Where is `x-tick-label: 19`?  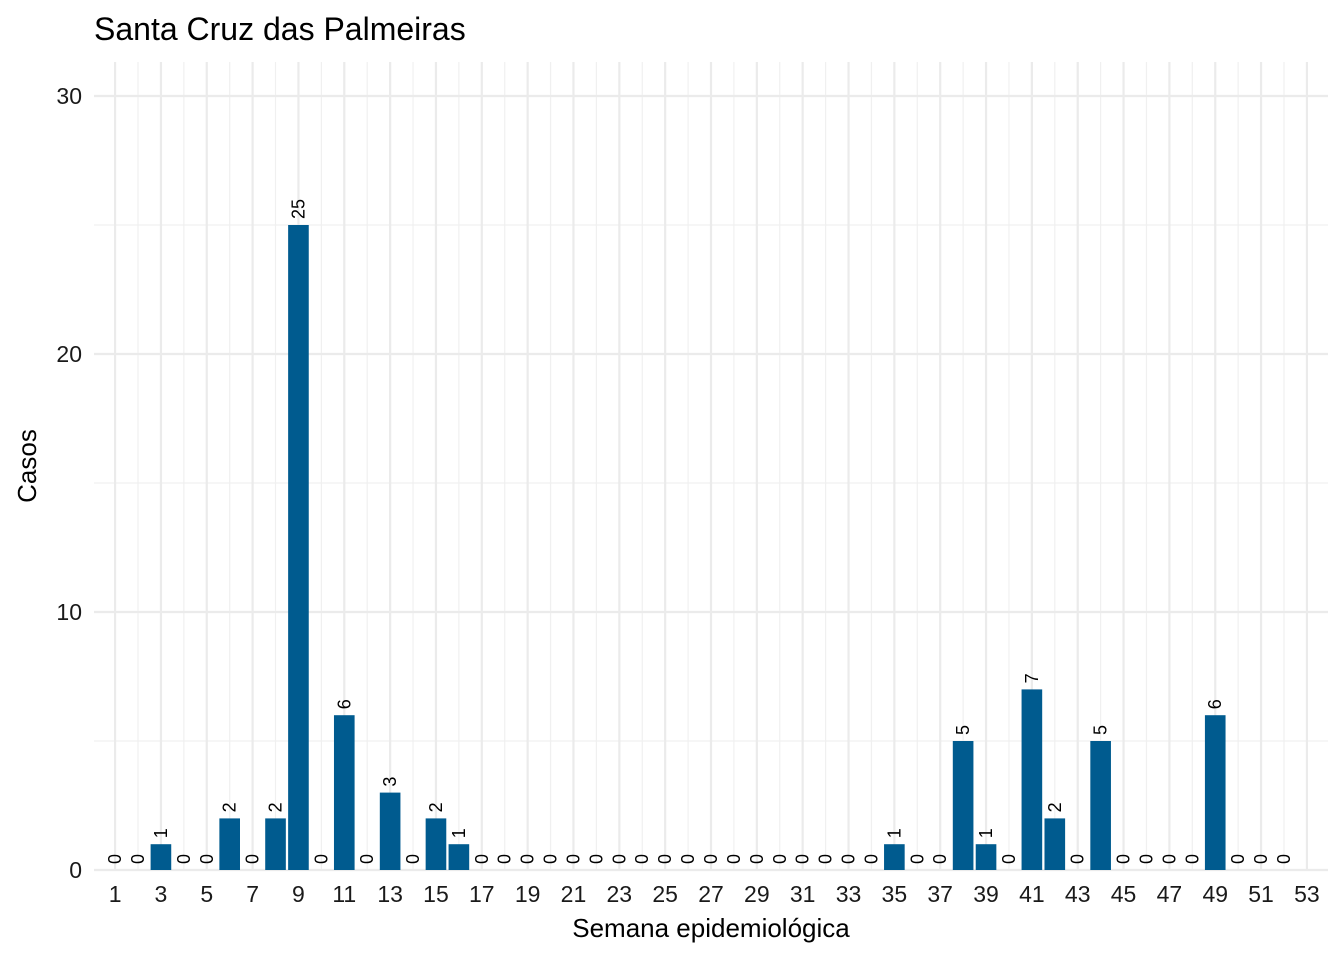 x-tick-label: 19 is located at coordinates (528, 894).